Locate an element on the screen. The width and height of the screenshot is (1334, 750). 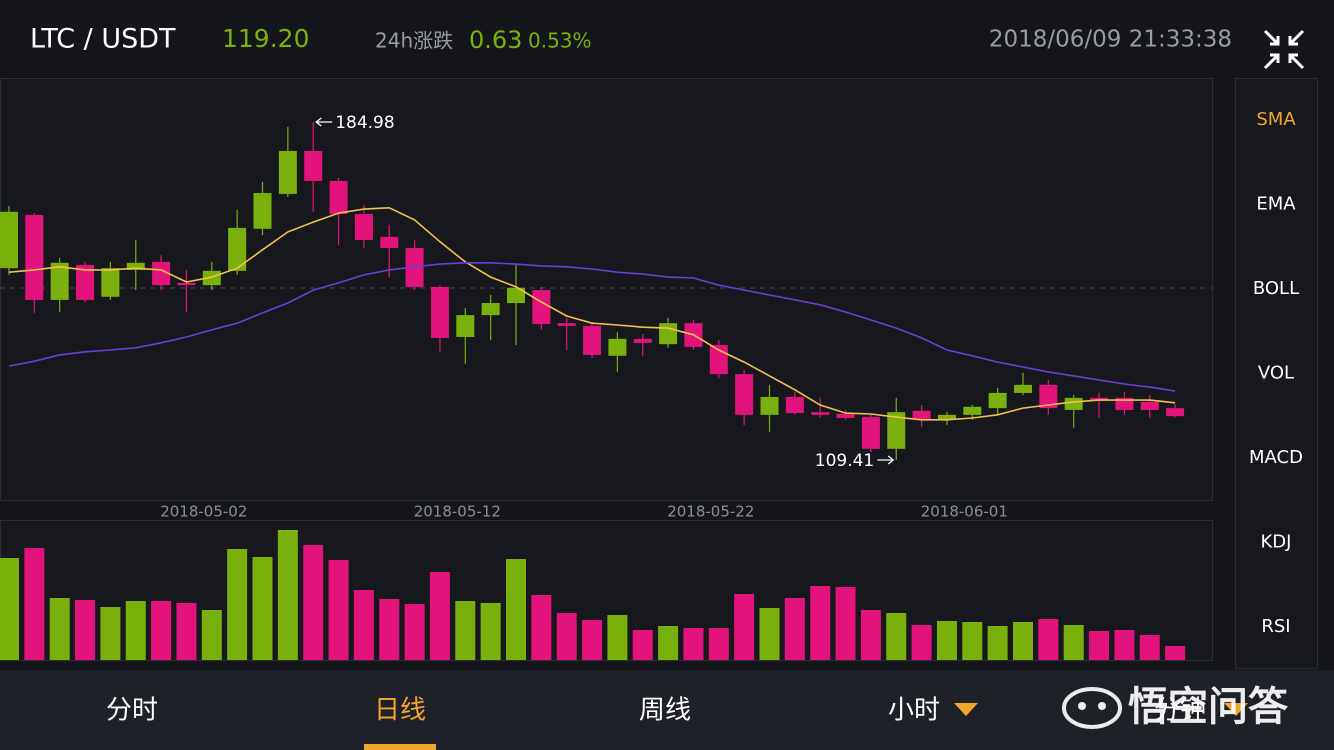
tab: 小时 is located at coordinates (914, 711).